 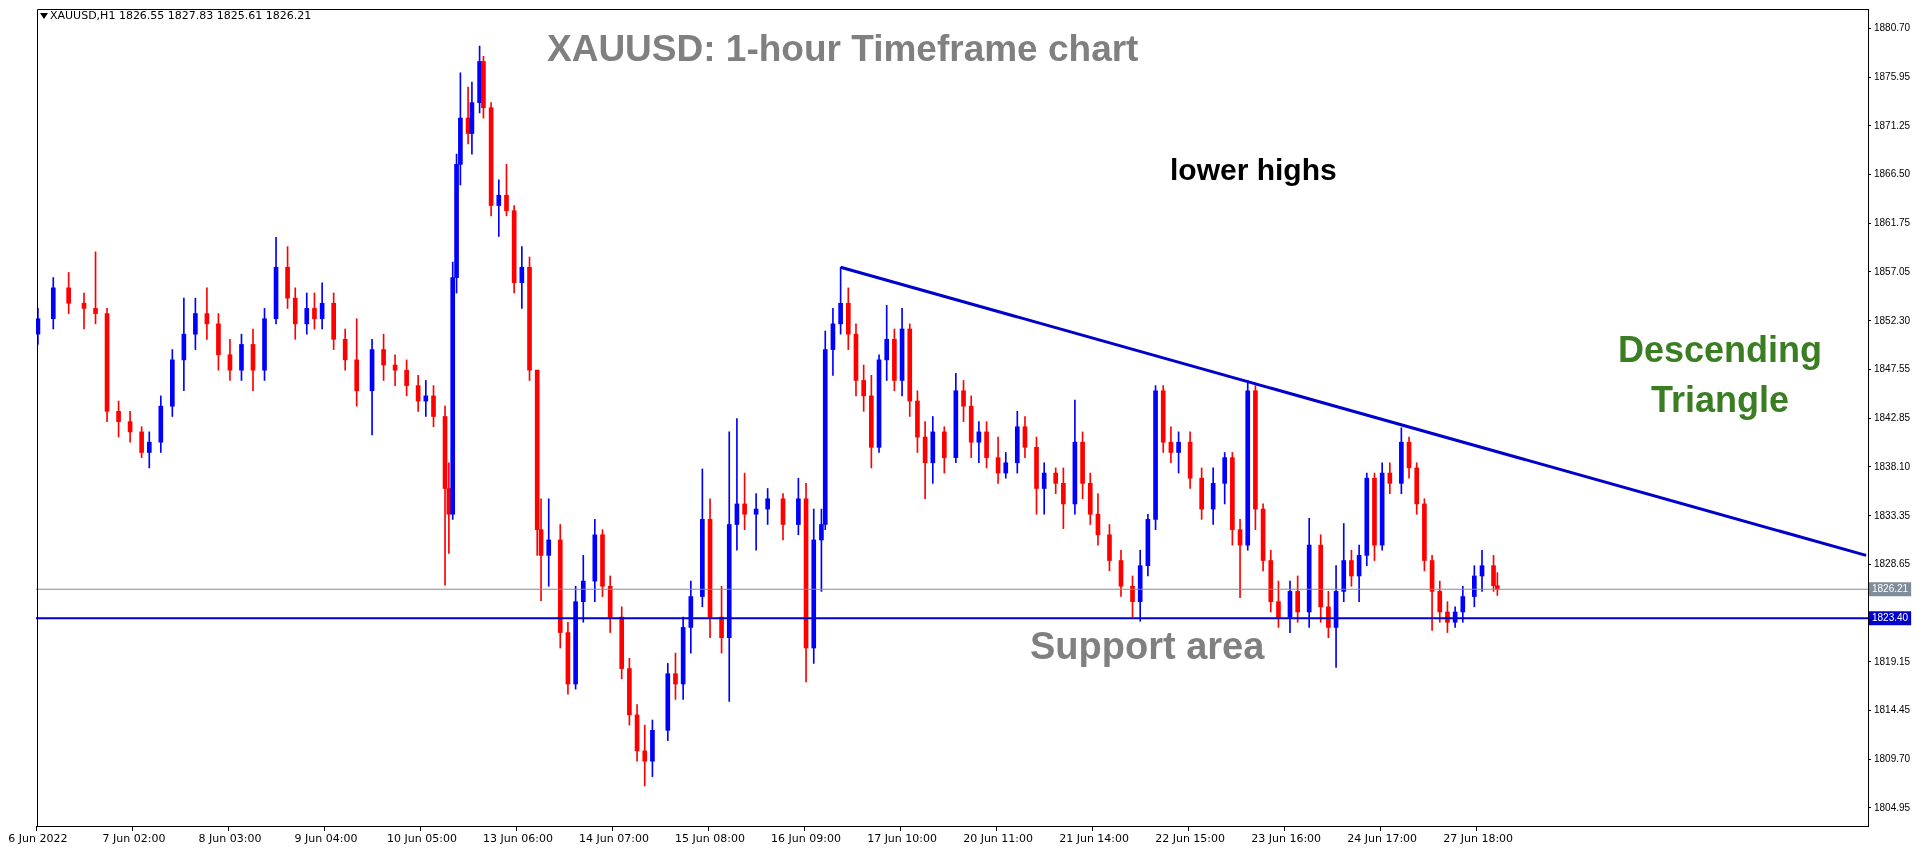 What do you see at coordinates (1892, 466) in the screenshot?
I see `y-tick-label: 1838.10` at bounding box center [1892, 466].